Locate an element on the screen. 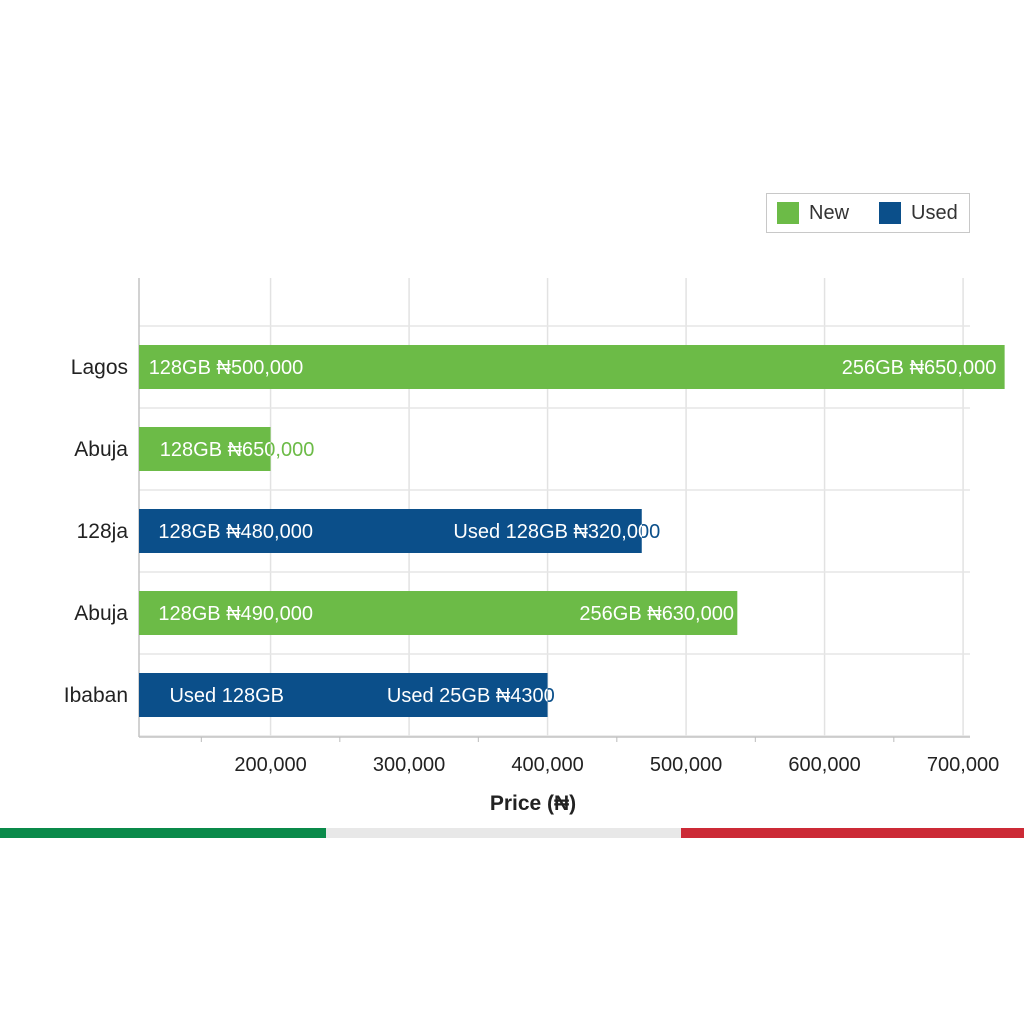  bar-label-0-1: 256GB ₦650,000 is located at coordinates (919, 368).